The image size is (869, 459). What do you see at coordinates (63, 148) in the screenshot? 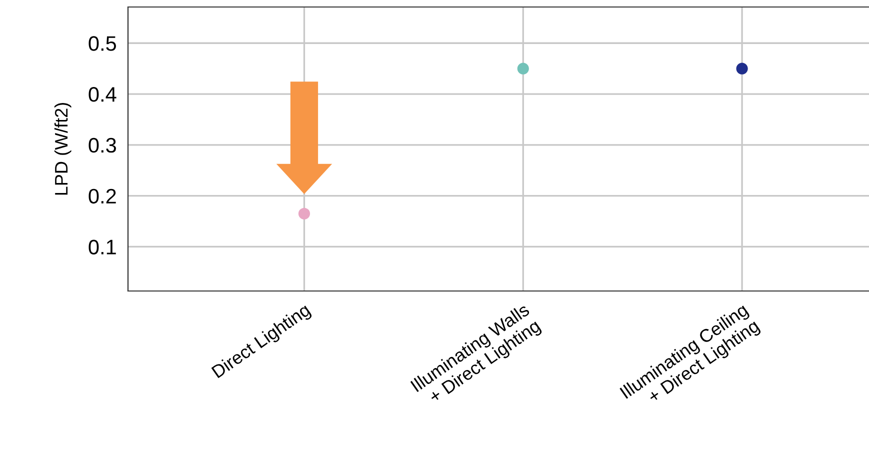
I see `y-axis-title: LPD (W/ft2)` at bounding box center [63, 148].